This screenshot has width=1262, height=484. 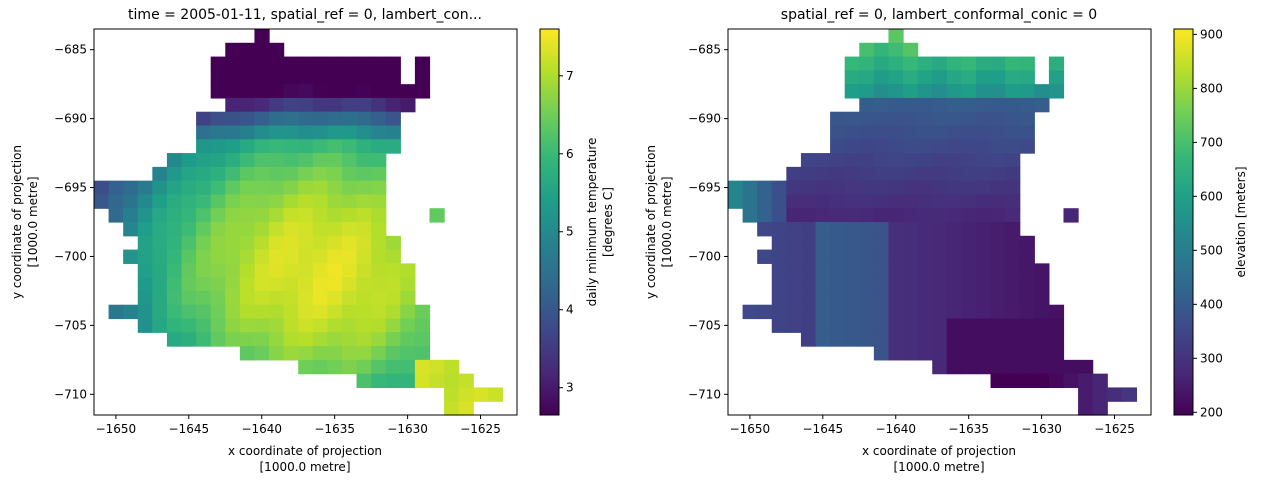 I want to click on y-tick-label: −690, so click(x=704, y=119).